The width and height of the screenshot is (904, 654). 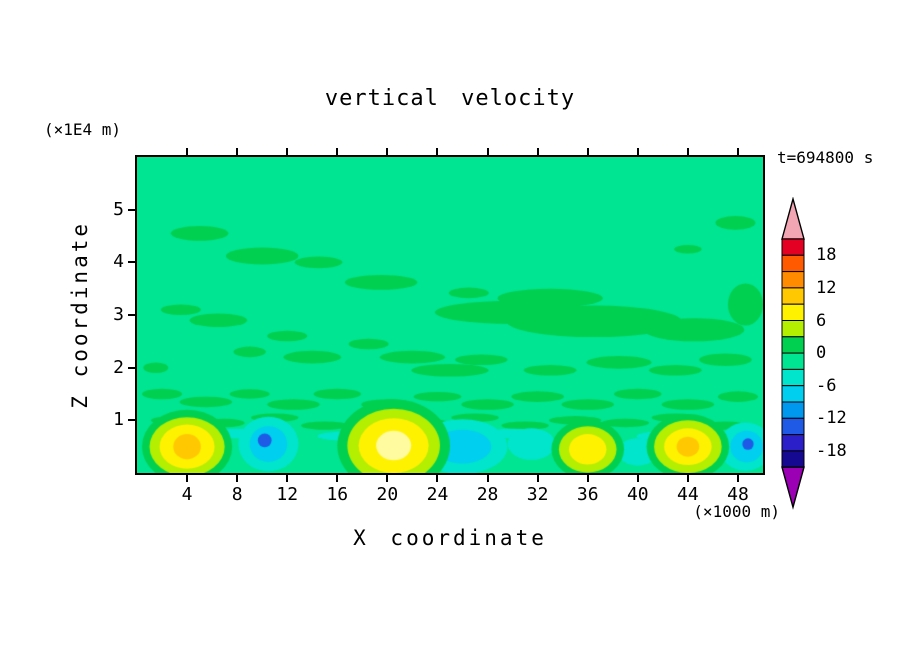 What do you see at coordinates (826, 385) in the screenshot?
I see `colorbar-label: -6` at bounding box center [826, 385].